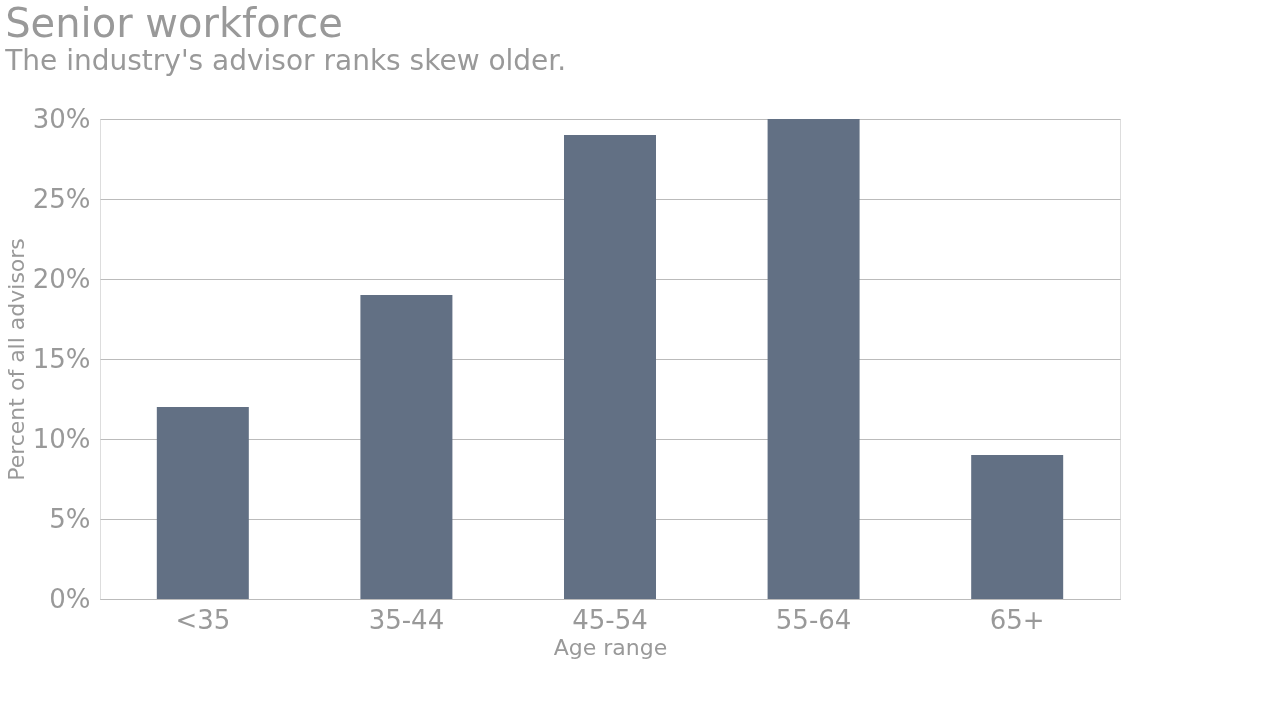  I want to click on x-tick-label: 55-64, so click(813, 619).